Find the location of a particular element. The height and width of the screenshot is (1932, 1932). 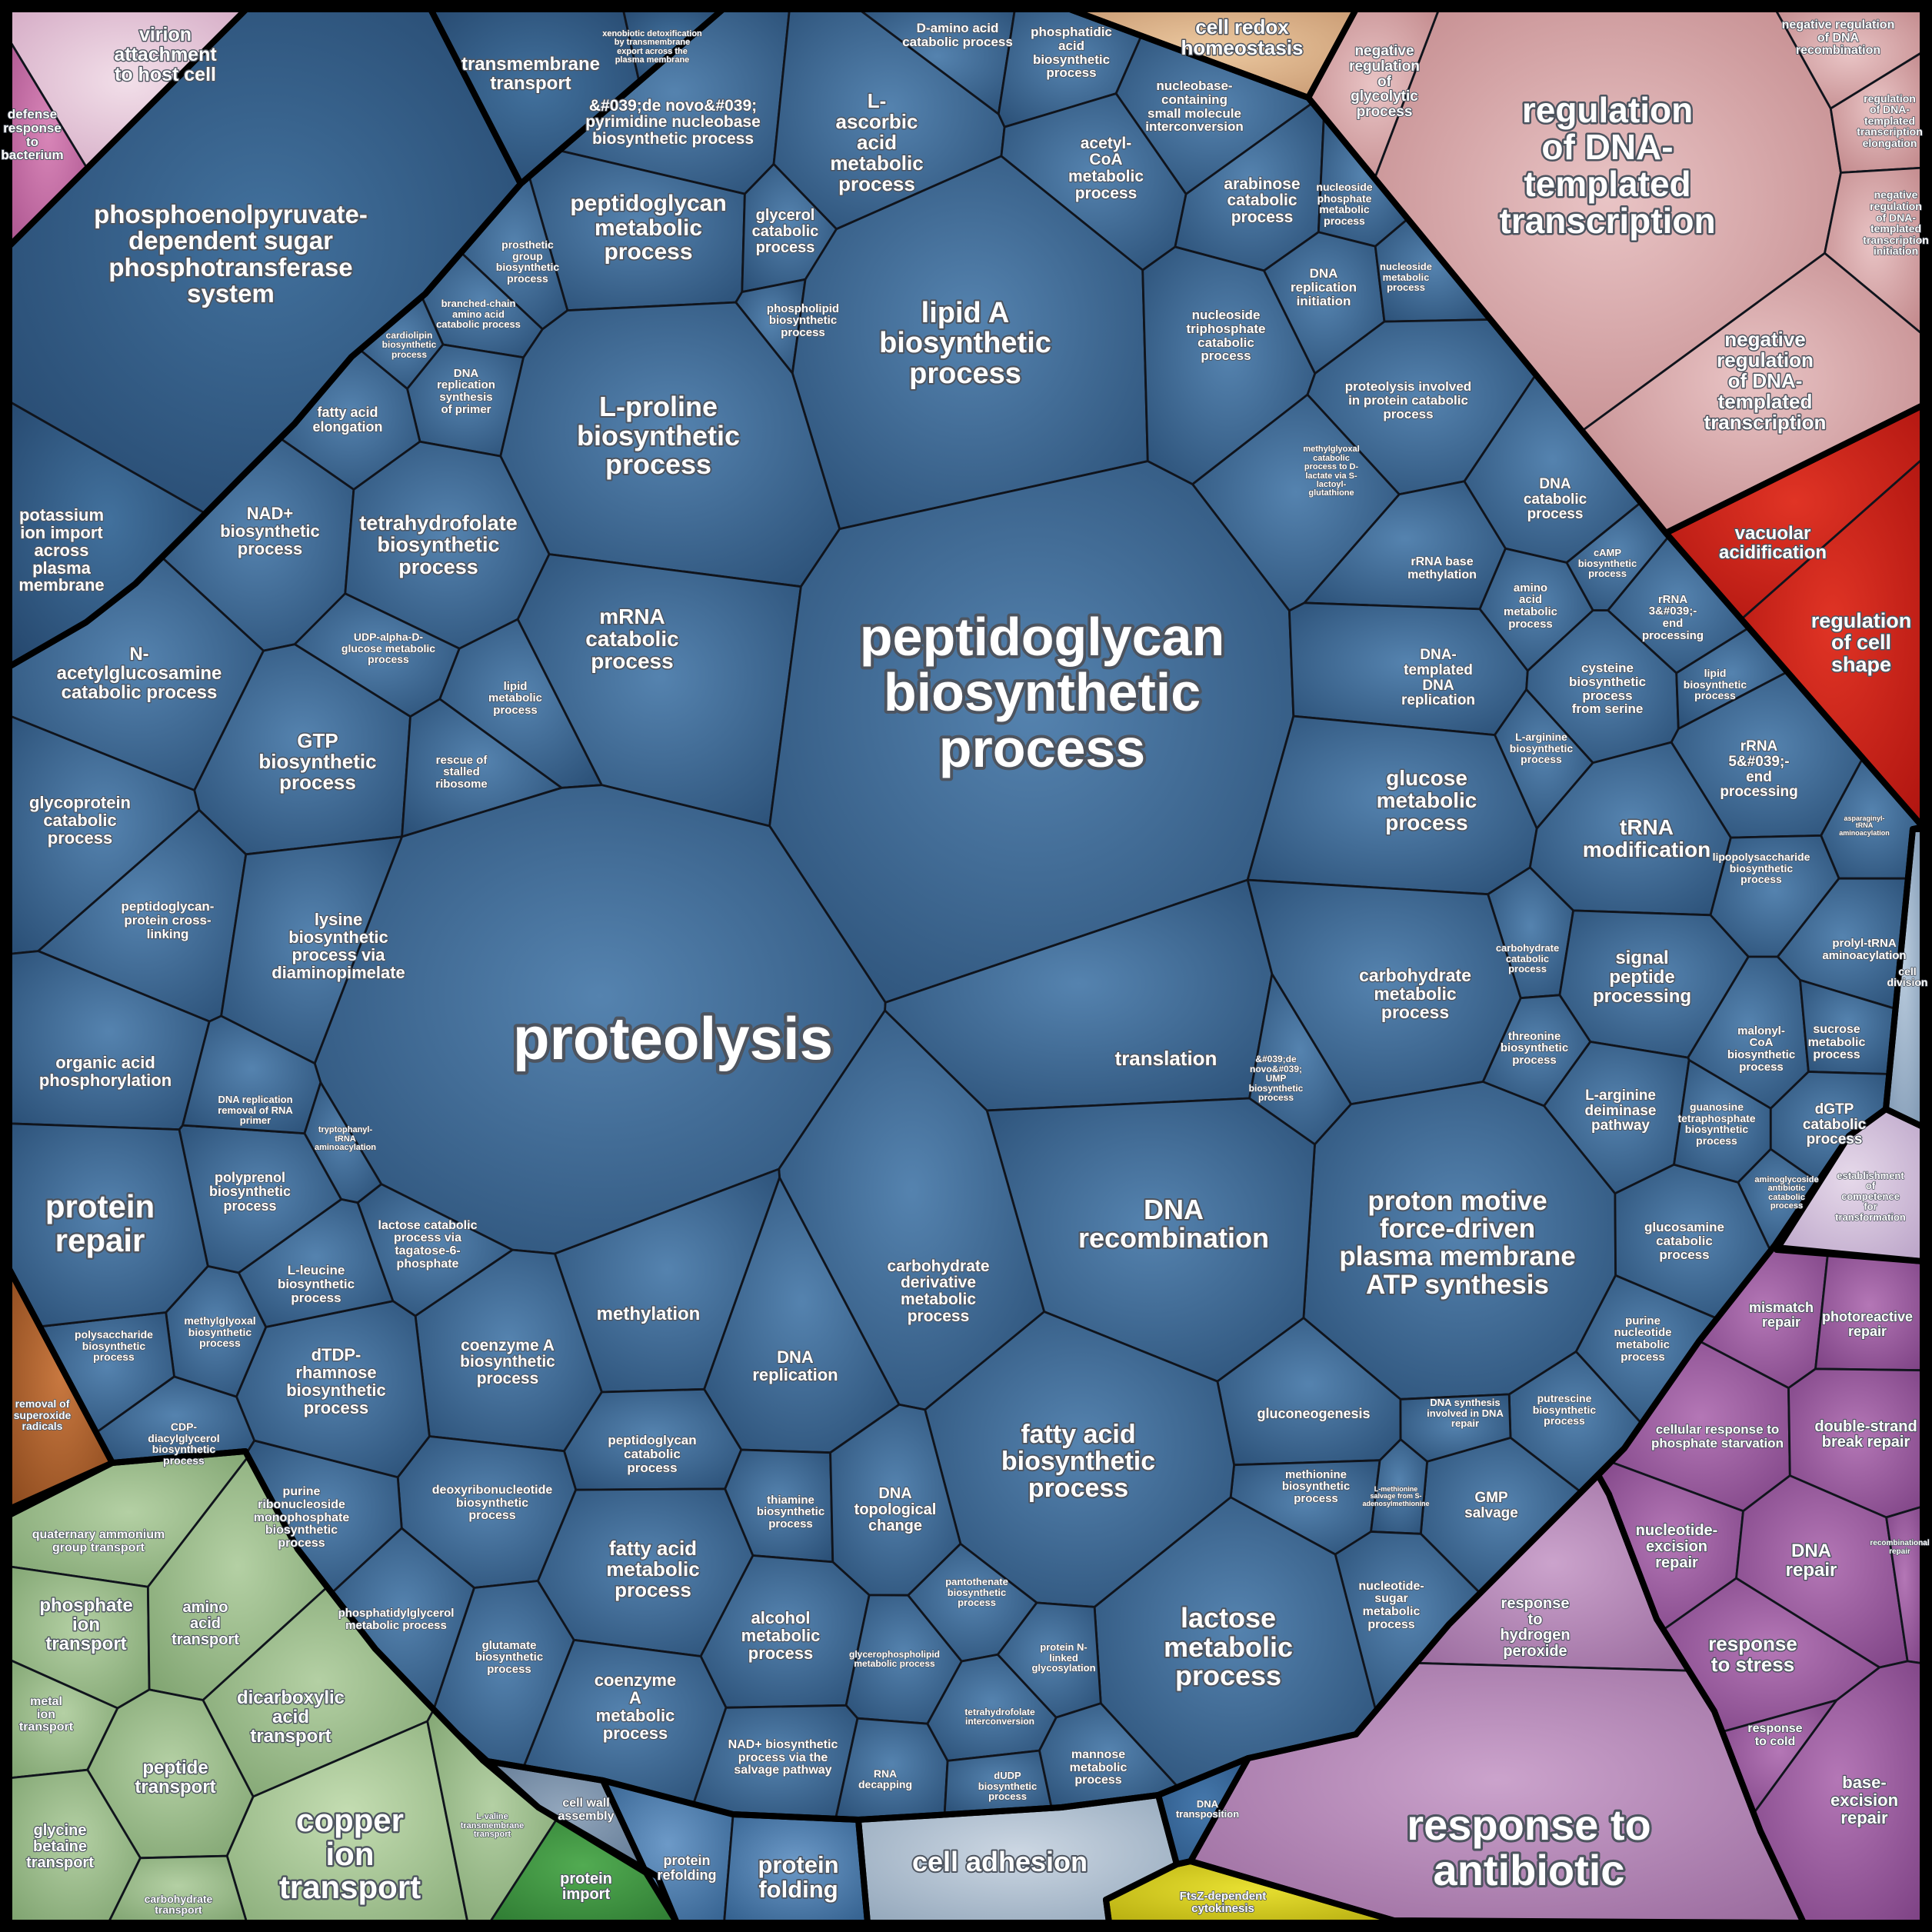

svg-text: protein is located at coordinates (100, 1206).